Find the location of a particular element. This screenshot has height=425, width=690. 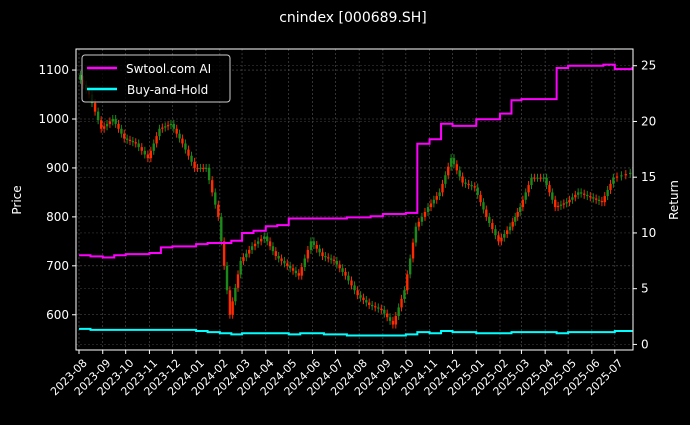

y-axis-right-label: Return is located at coordinates (674, 200).